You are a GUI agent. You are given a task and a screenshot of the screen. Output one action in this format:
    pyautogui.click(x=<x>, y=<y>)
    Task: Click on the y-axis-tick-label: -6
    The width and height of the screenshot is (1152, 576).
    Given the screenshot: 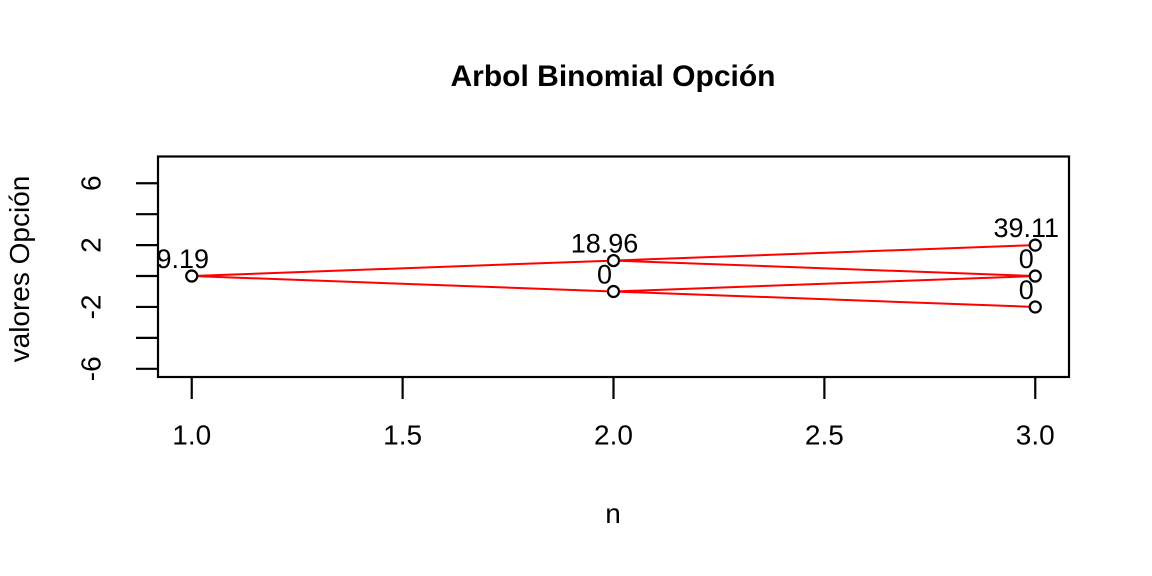 What is the action you would take?
    pyautogui.click(x=91, y=368)
    